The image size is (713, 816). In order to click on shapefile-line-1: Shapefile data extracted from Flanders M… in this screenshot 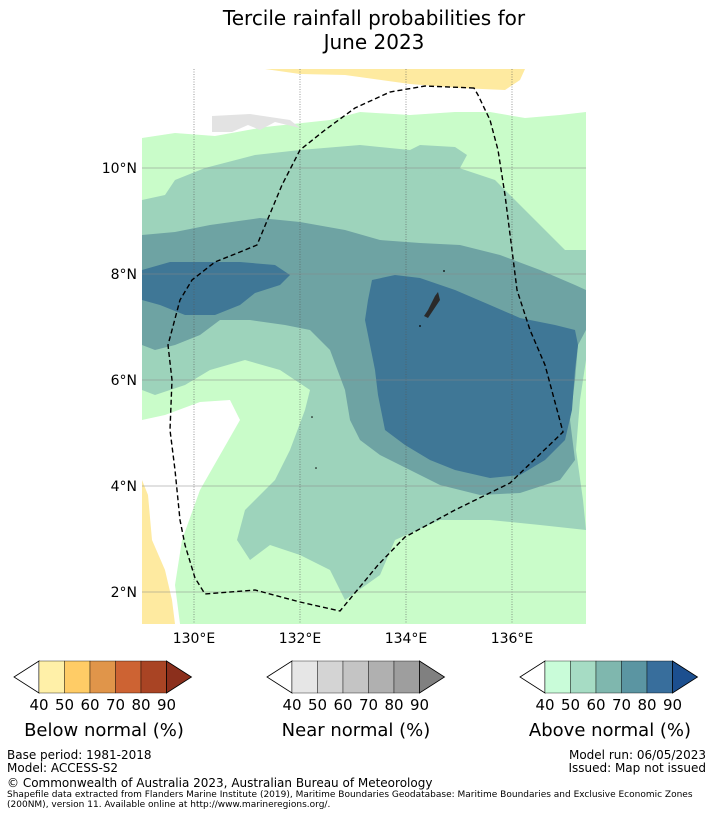, I will do `click(350, 795)`.